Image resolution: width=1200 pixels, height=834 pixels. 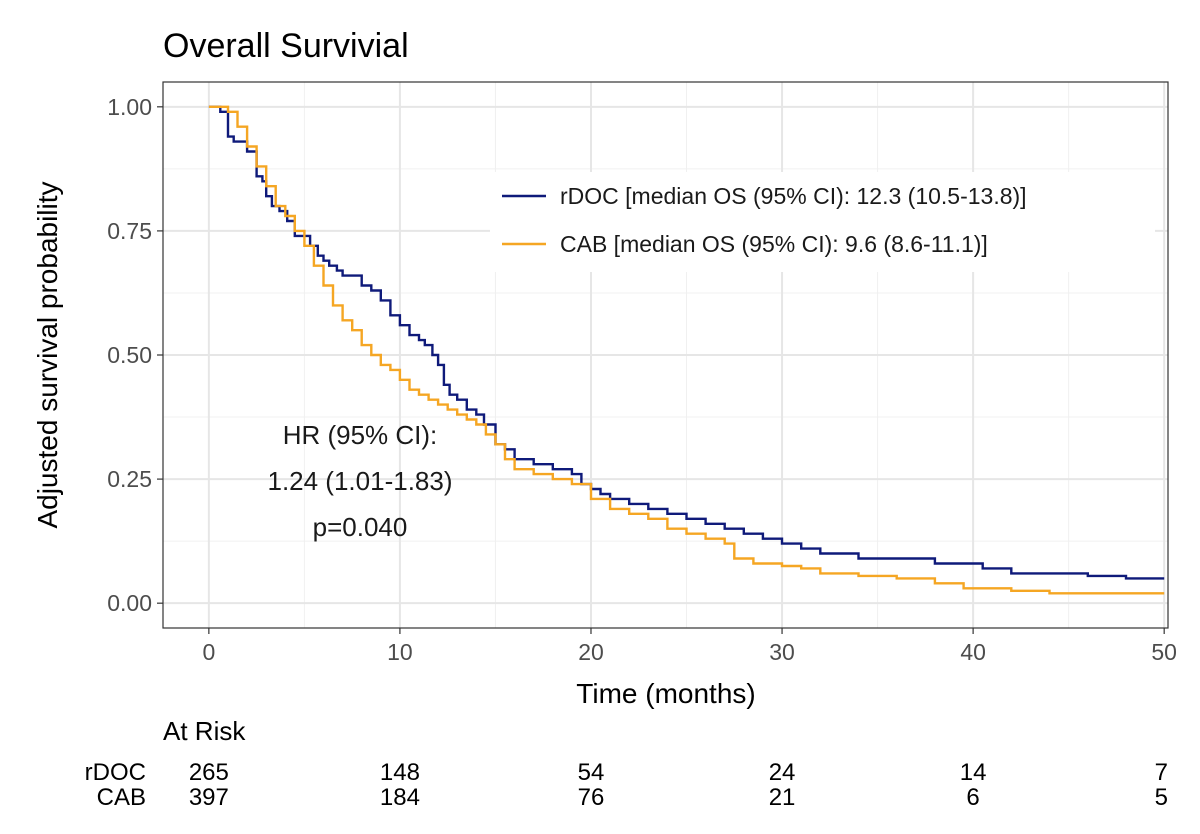 I want to click on at-risk-count: 7, so click(x=1161, y=772).